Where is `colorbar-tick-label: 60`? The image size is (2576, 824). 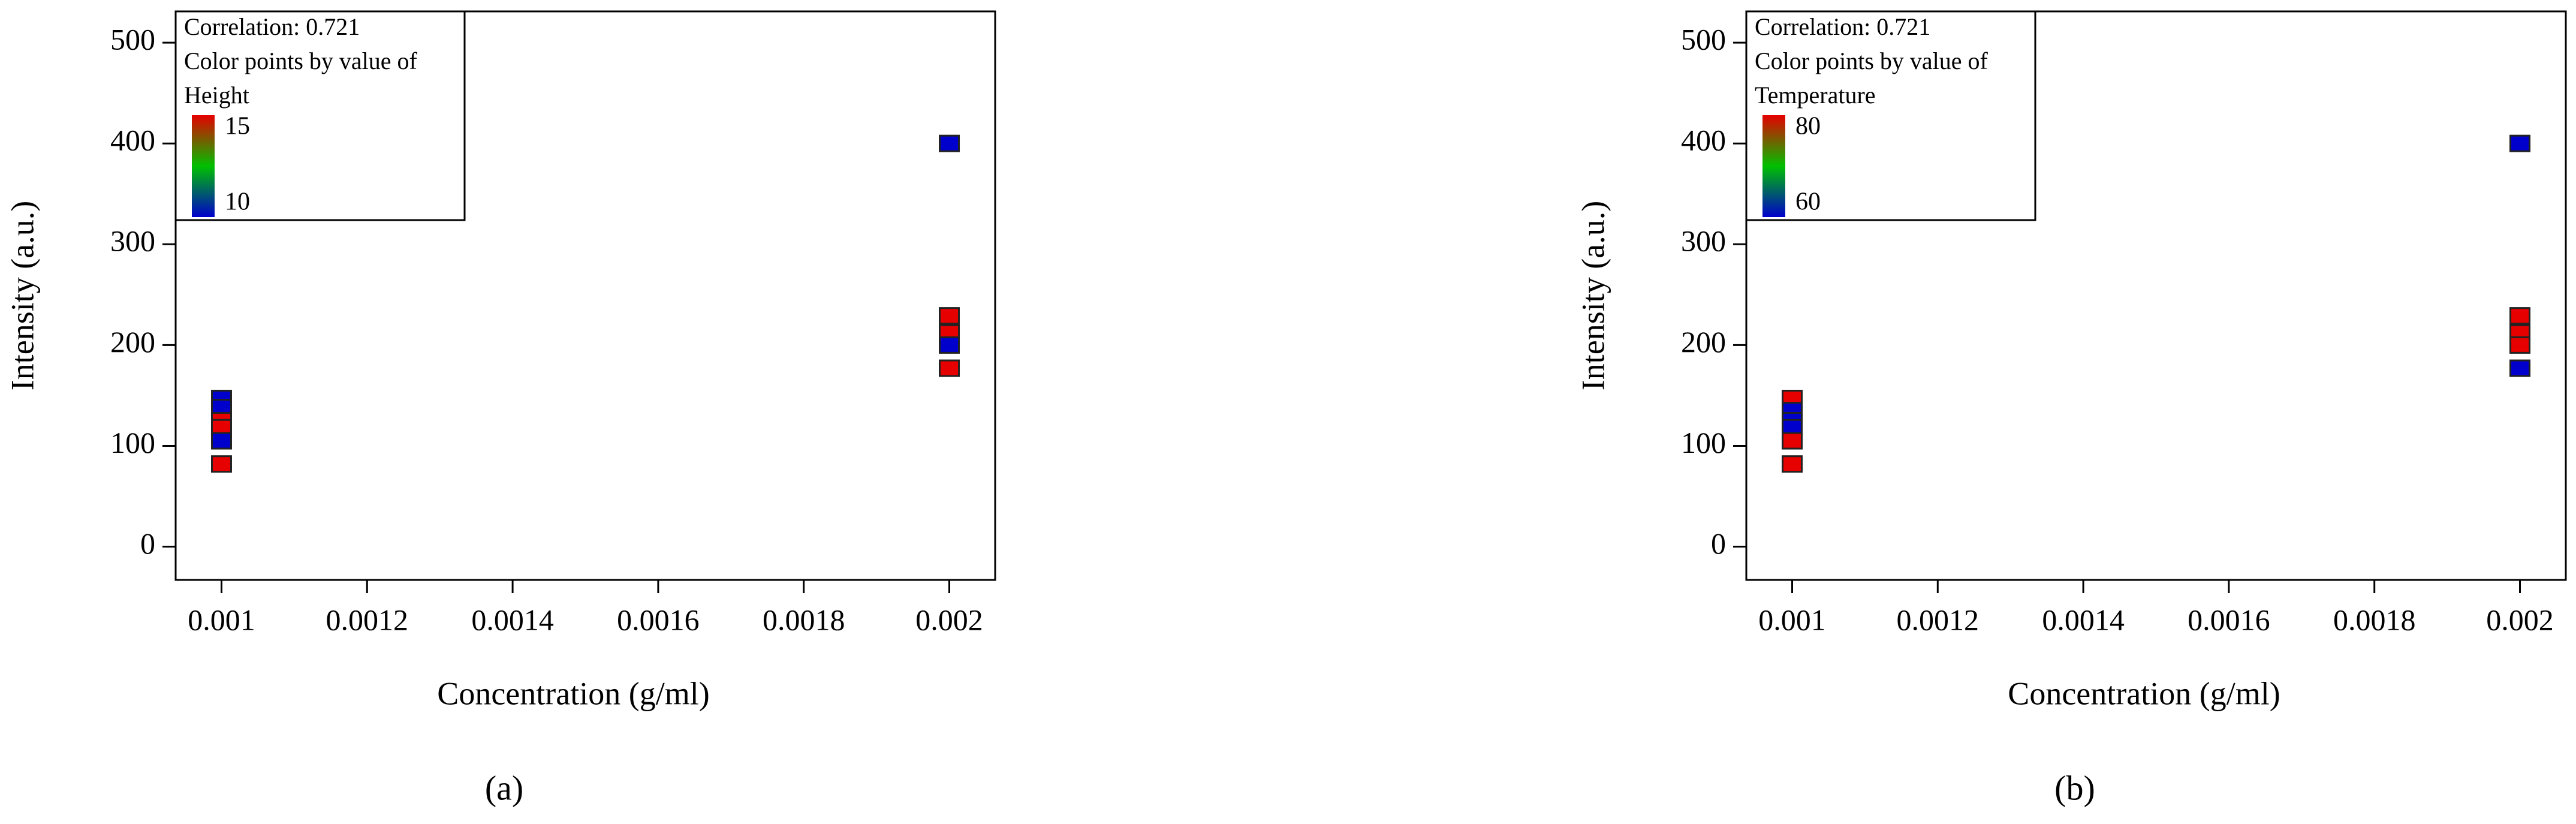 colorbar-tick-label: 60 is located at coordinates (1808, 202).